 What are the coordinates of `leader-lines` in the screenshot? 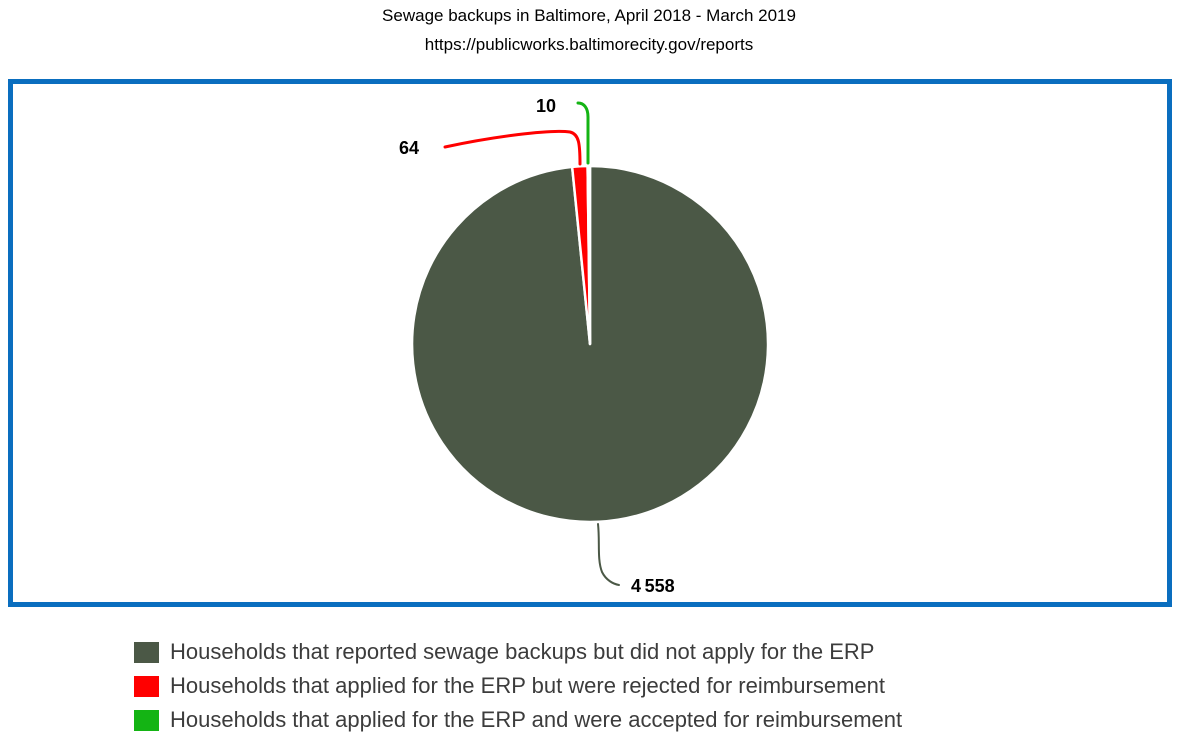 It's located at (531, 343).